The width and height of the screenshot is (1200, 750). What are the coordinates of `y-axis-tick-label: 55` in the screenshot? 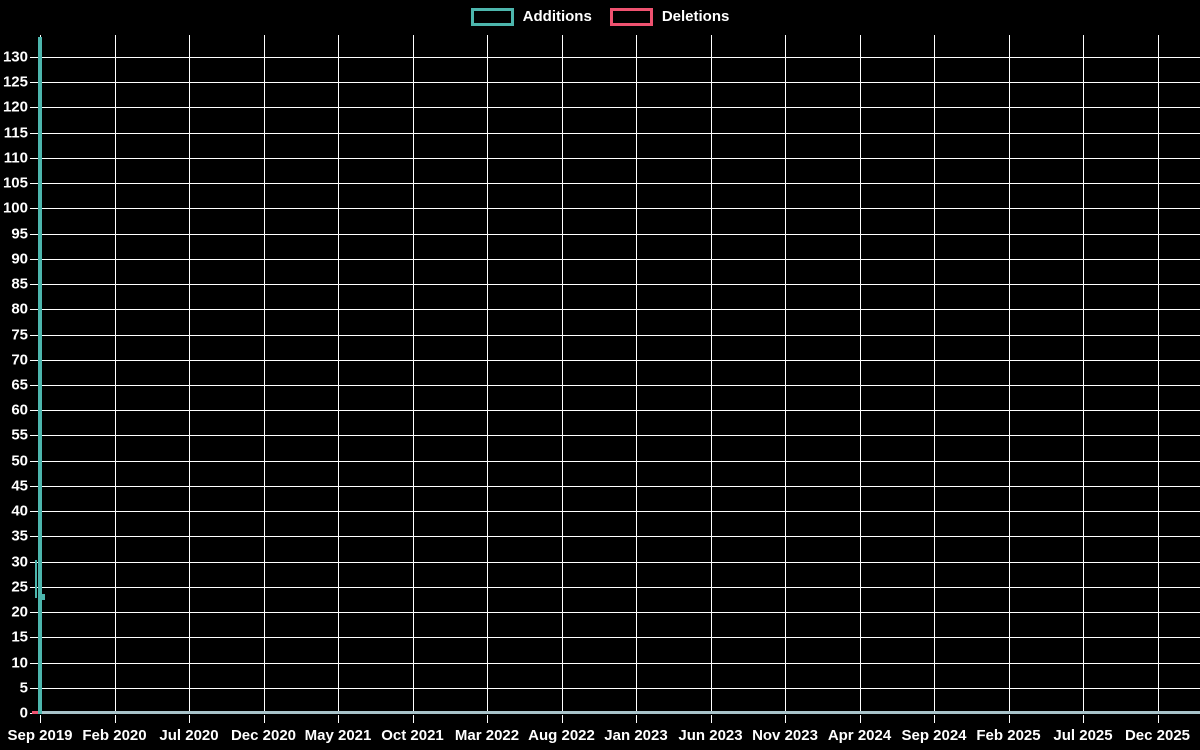 It's located at (19, 435).